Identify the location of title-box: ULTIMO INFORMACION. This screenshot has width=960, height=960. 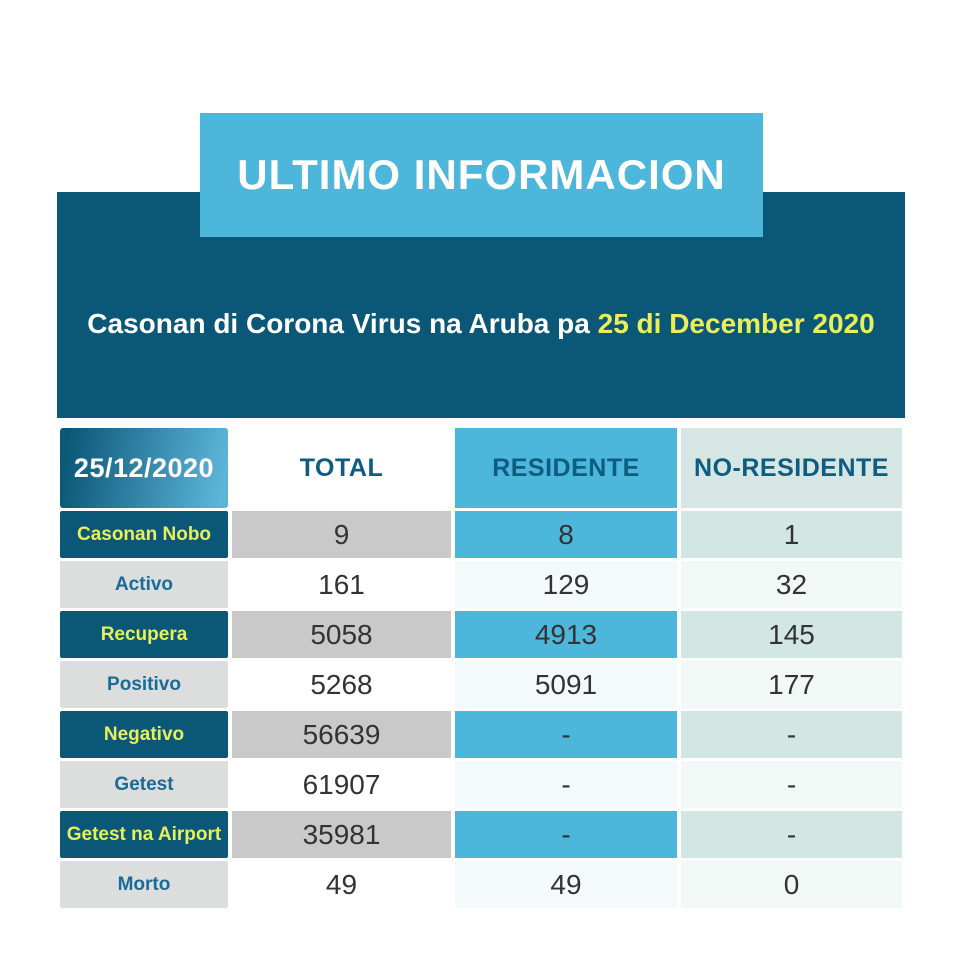
(481, 175).